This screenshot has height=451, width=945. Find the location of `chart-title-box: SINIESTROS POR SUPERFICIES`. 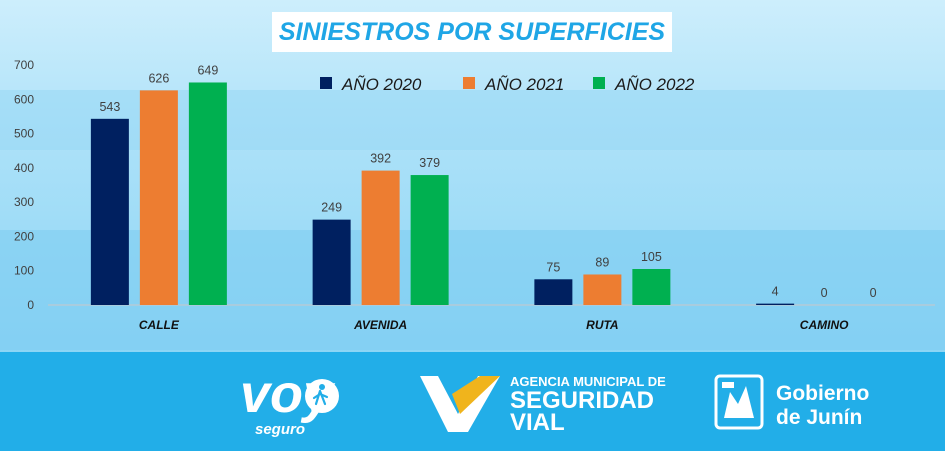

chart-title-box: SINIESTROS POR SUPERFICIES is located at coordinates (472, 32).